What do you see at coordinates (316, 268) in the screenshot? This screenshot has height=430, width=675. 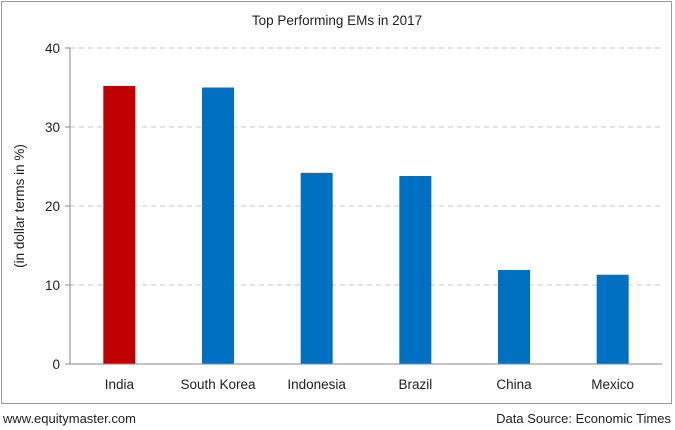 I see `bar-indonesia` at bounding box center [316, 268].